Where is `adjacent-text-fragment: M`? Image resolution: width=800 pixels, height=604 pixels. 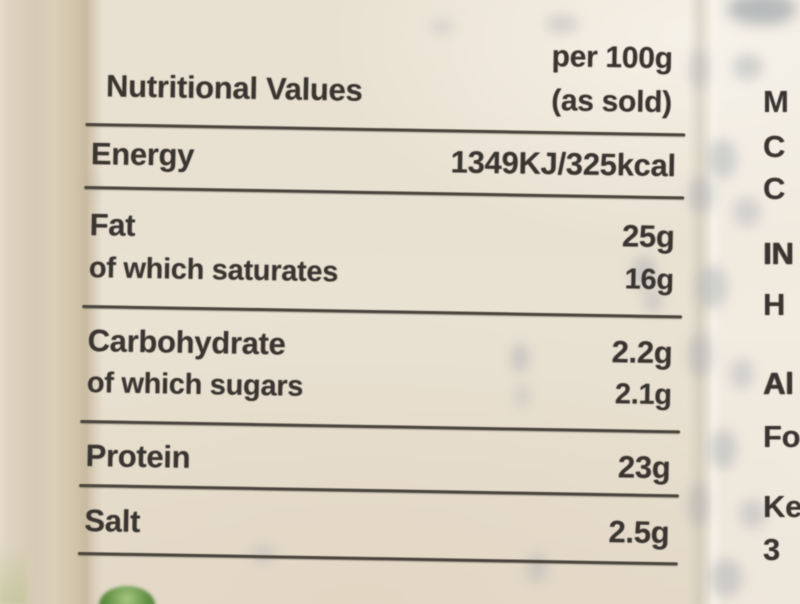
adjacent-text-fragment: M is located at coordinates (776, 101).